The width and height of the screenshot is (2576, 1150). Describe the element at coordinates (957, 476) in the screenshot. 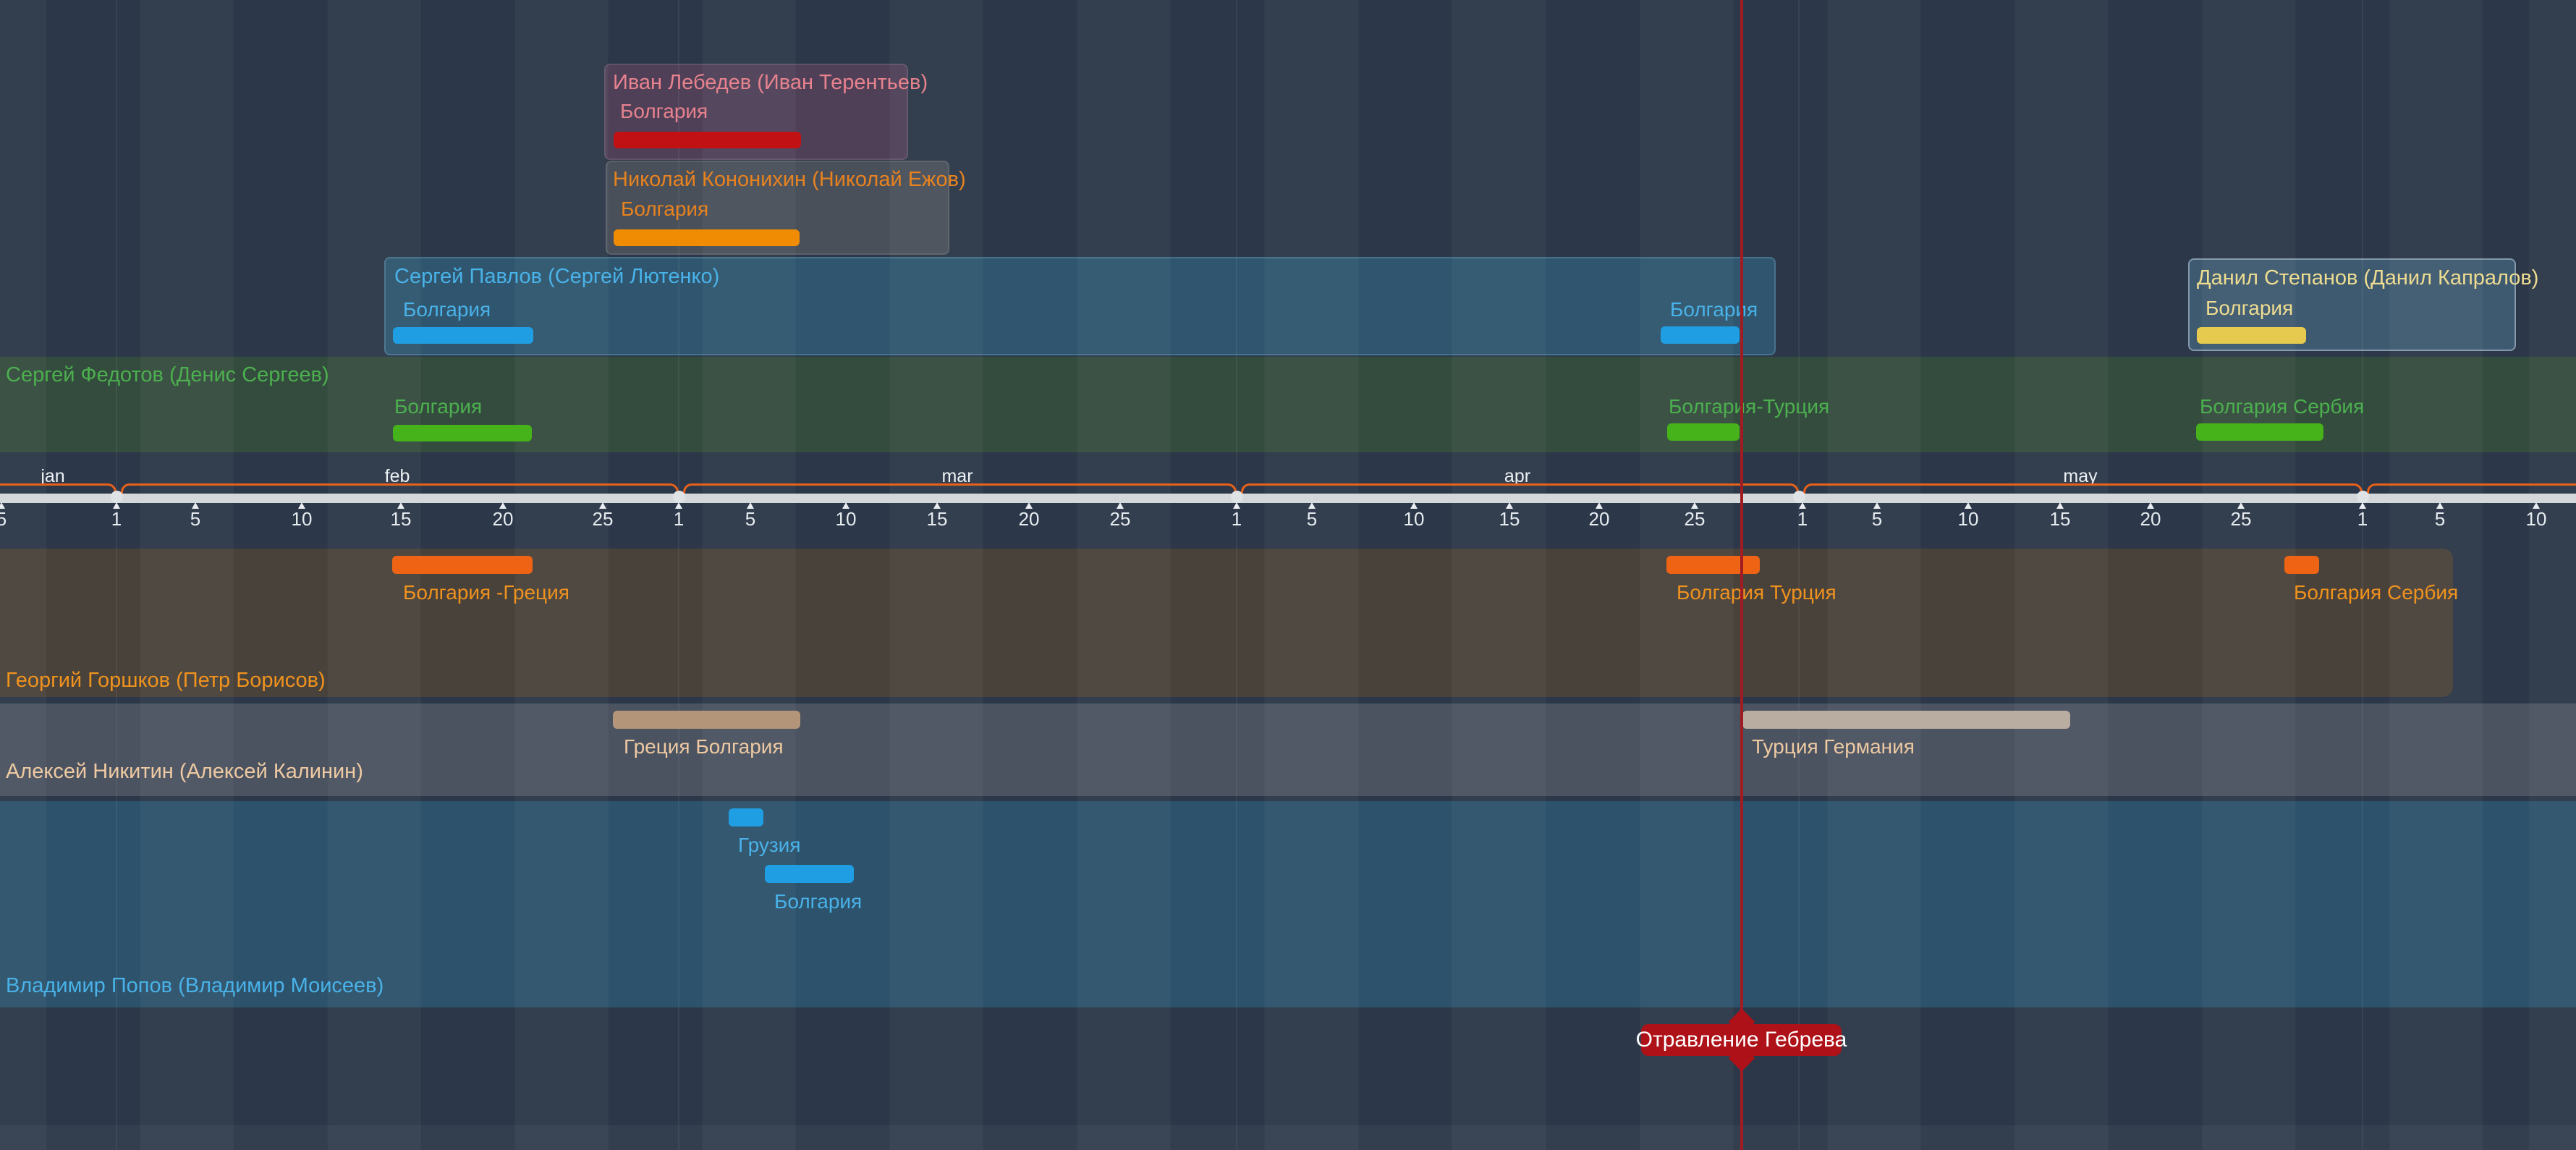

I see `month-label: mar` at that location.